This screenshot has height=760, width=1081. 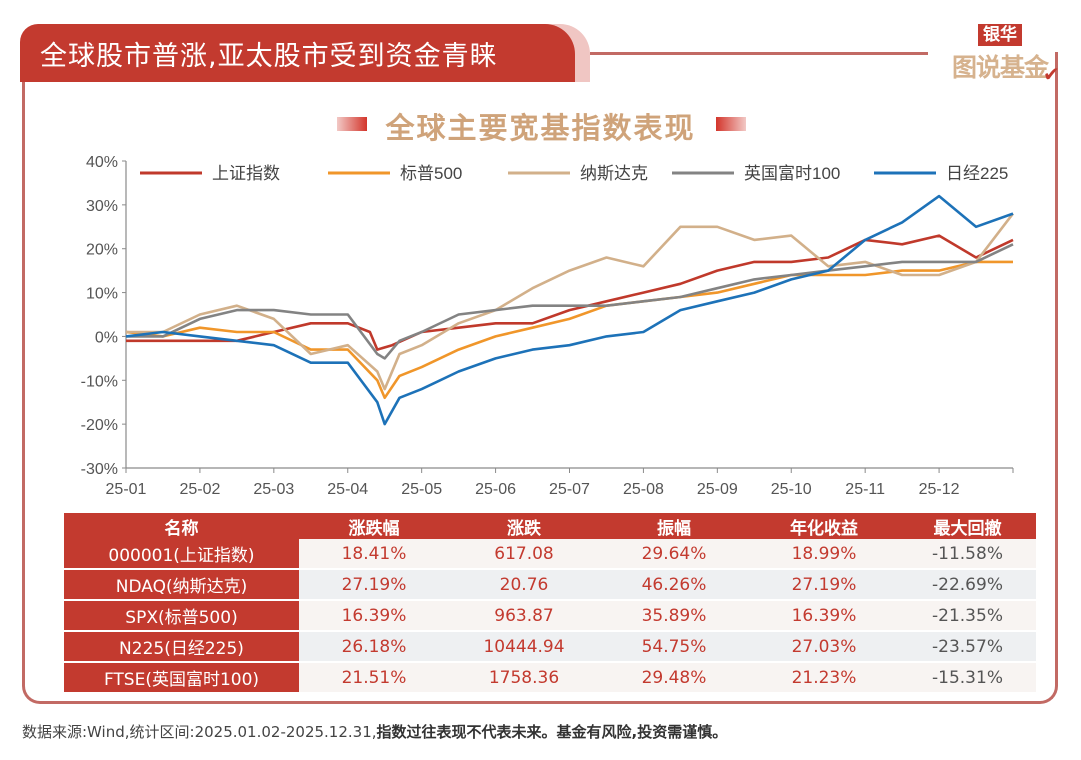 I want to click on cell-max-drawdown: -22.69%, so click(x=967, y=585).